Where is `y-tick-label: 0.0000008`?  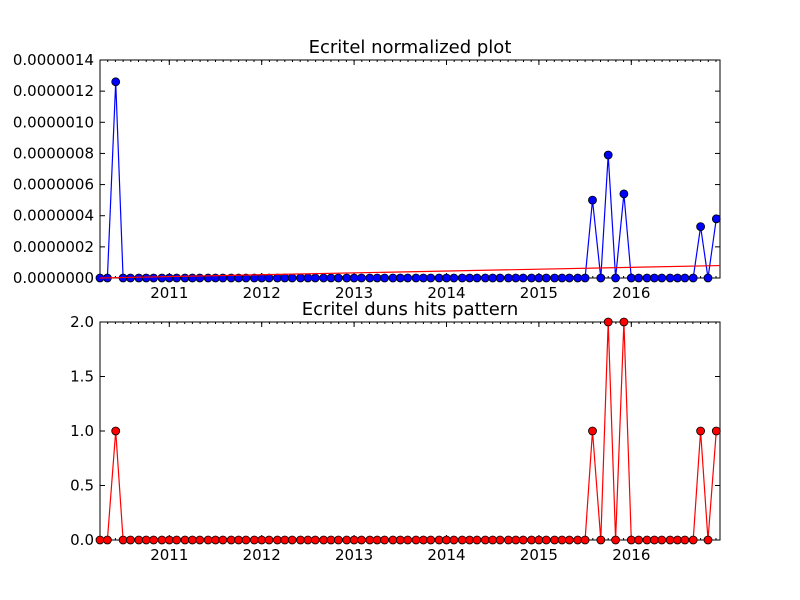 y-tick-label: 0.0000008 is located at coordinates (53, 153).